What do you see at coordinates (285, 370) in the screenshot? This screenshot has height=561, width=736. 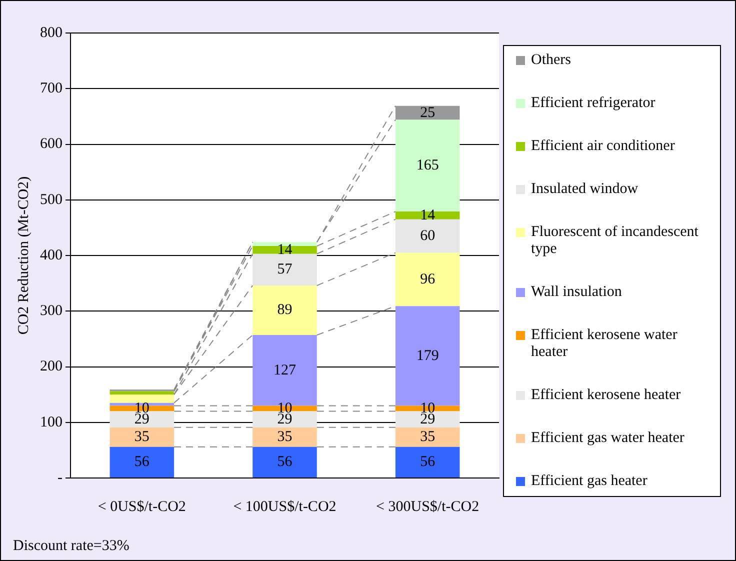 I see `data-label: 127` at bounding box center [285, 370].